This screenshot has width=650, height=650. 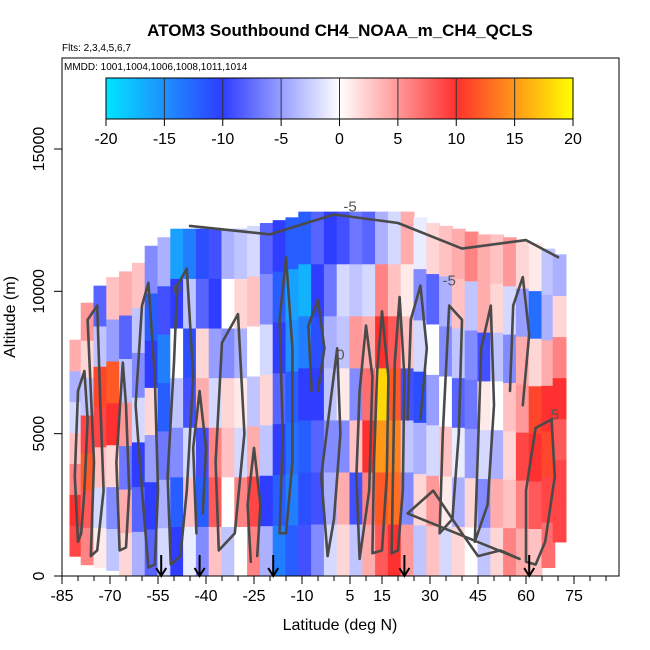 What do you see at coordinates (350, 596) in the screenshot?
I see `x-tick-label: 5` at bounding box center [350, 596].